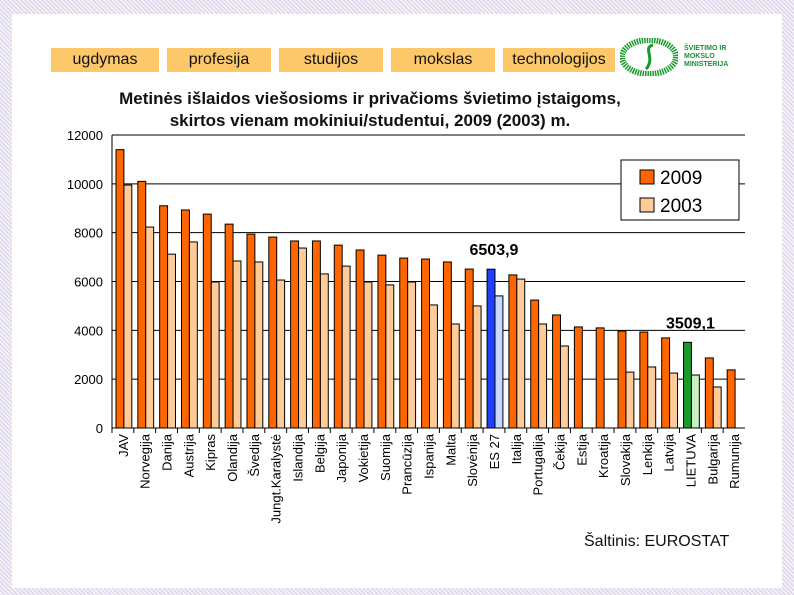 Image resolution: width=794 pixels, height=595 pixels. What do you see at coordinates (99, 428) in the screenshot?
I see `y-tick-label: 0` at bounding box center [99, 428].